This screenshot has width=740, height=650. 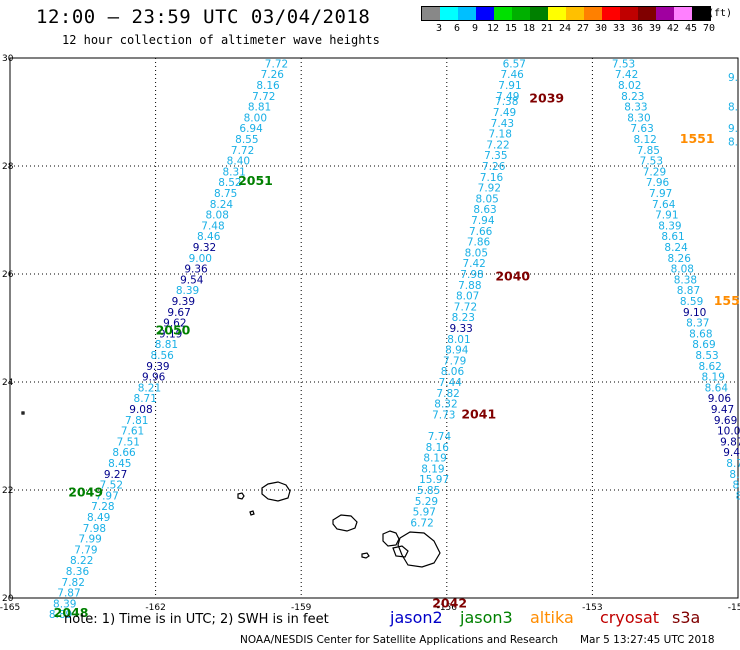 I want to click on wave-height-value: 8.40, so click(x=238, y=162).